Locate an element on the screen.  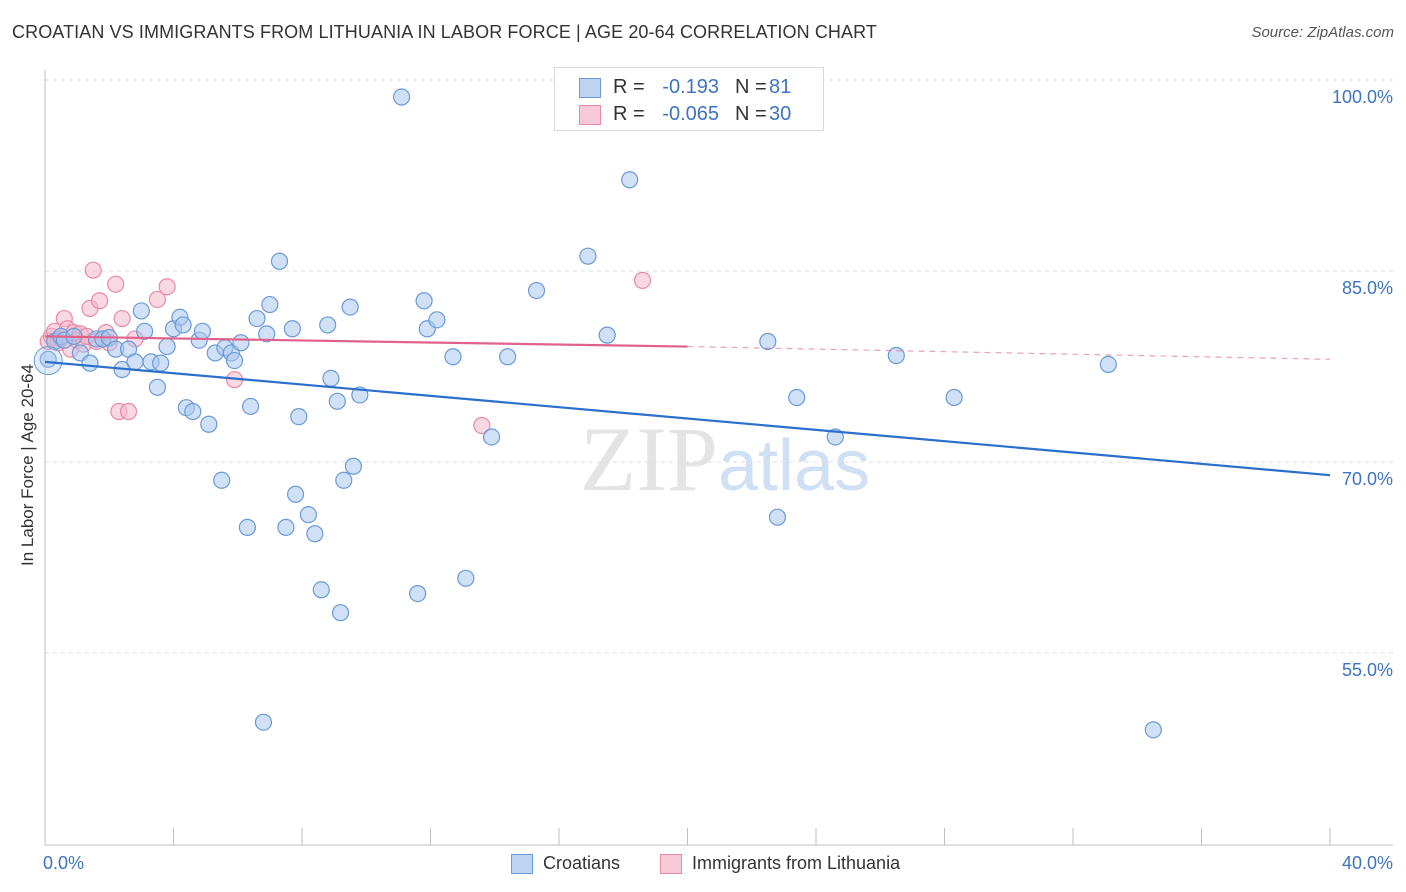
r-value: -0.065 is located at coordinates (690, 114).